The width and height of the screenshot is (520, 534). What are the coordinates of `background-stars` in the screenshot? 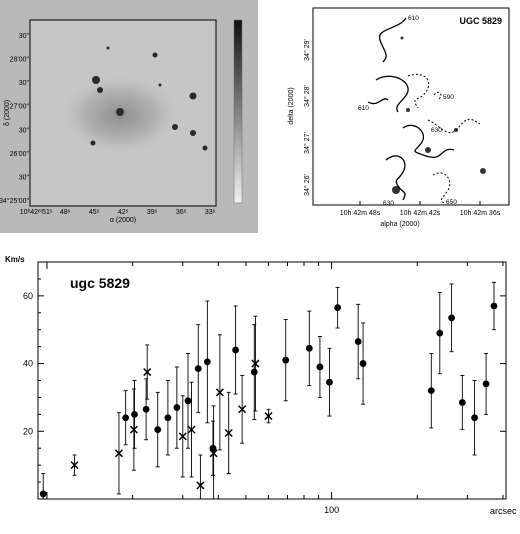 It's located at (439, 115).